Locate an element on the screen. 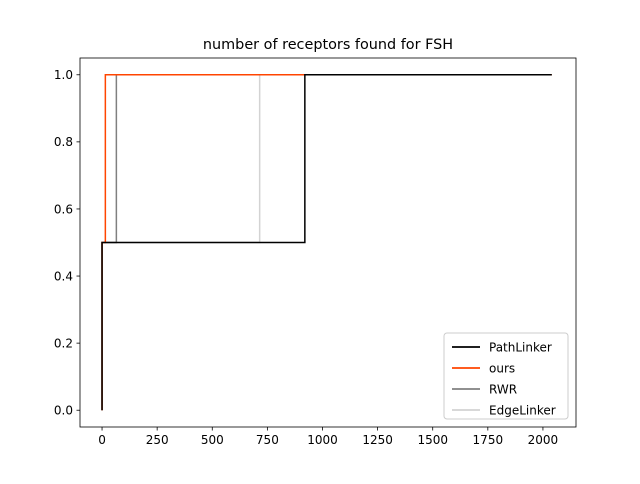  y-tick-label: 0.4 is located at coordinates (63, 276).